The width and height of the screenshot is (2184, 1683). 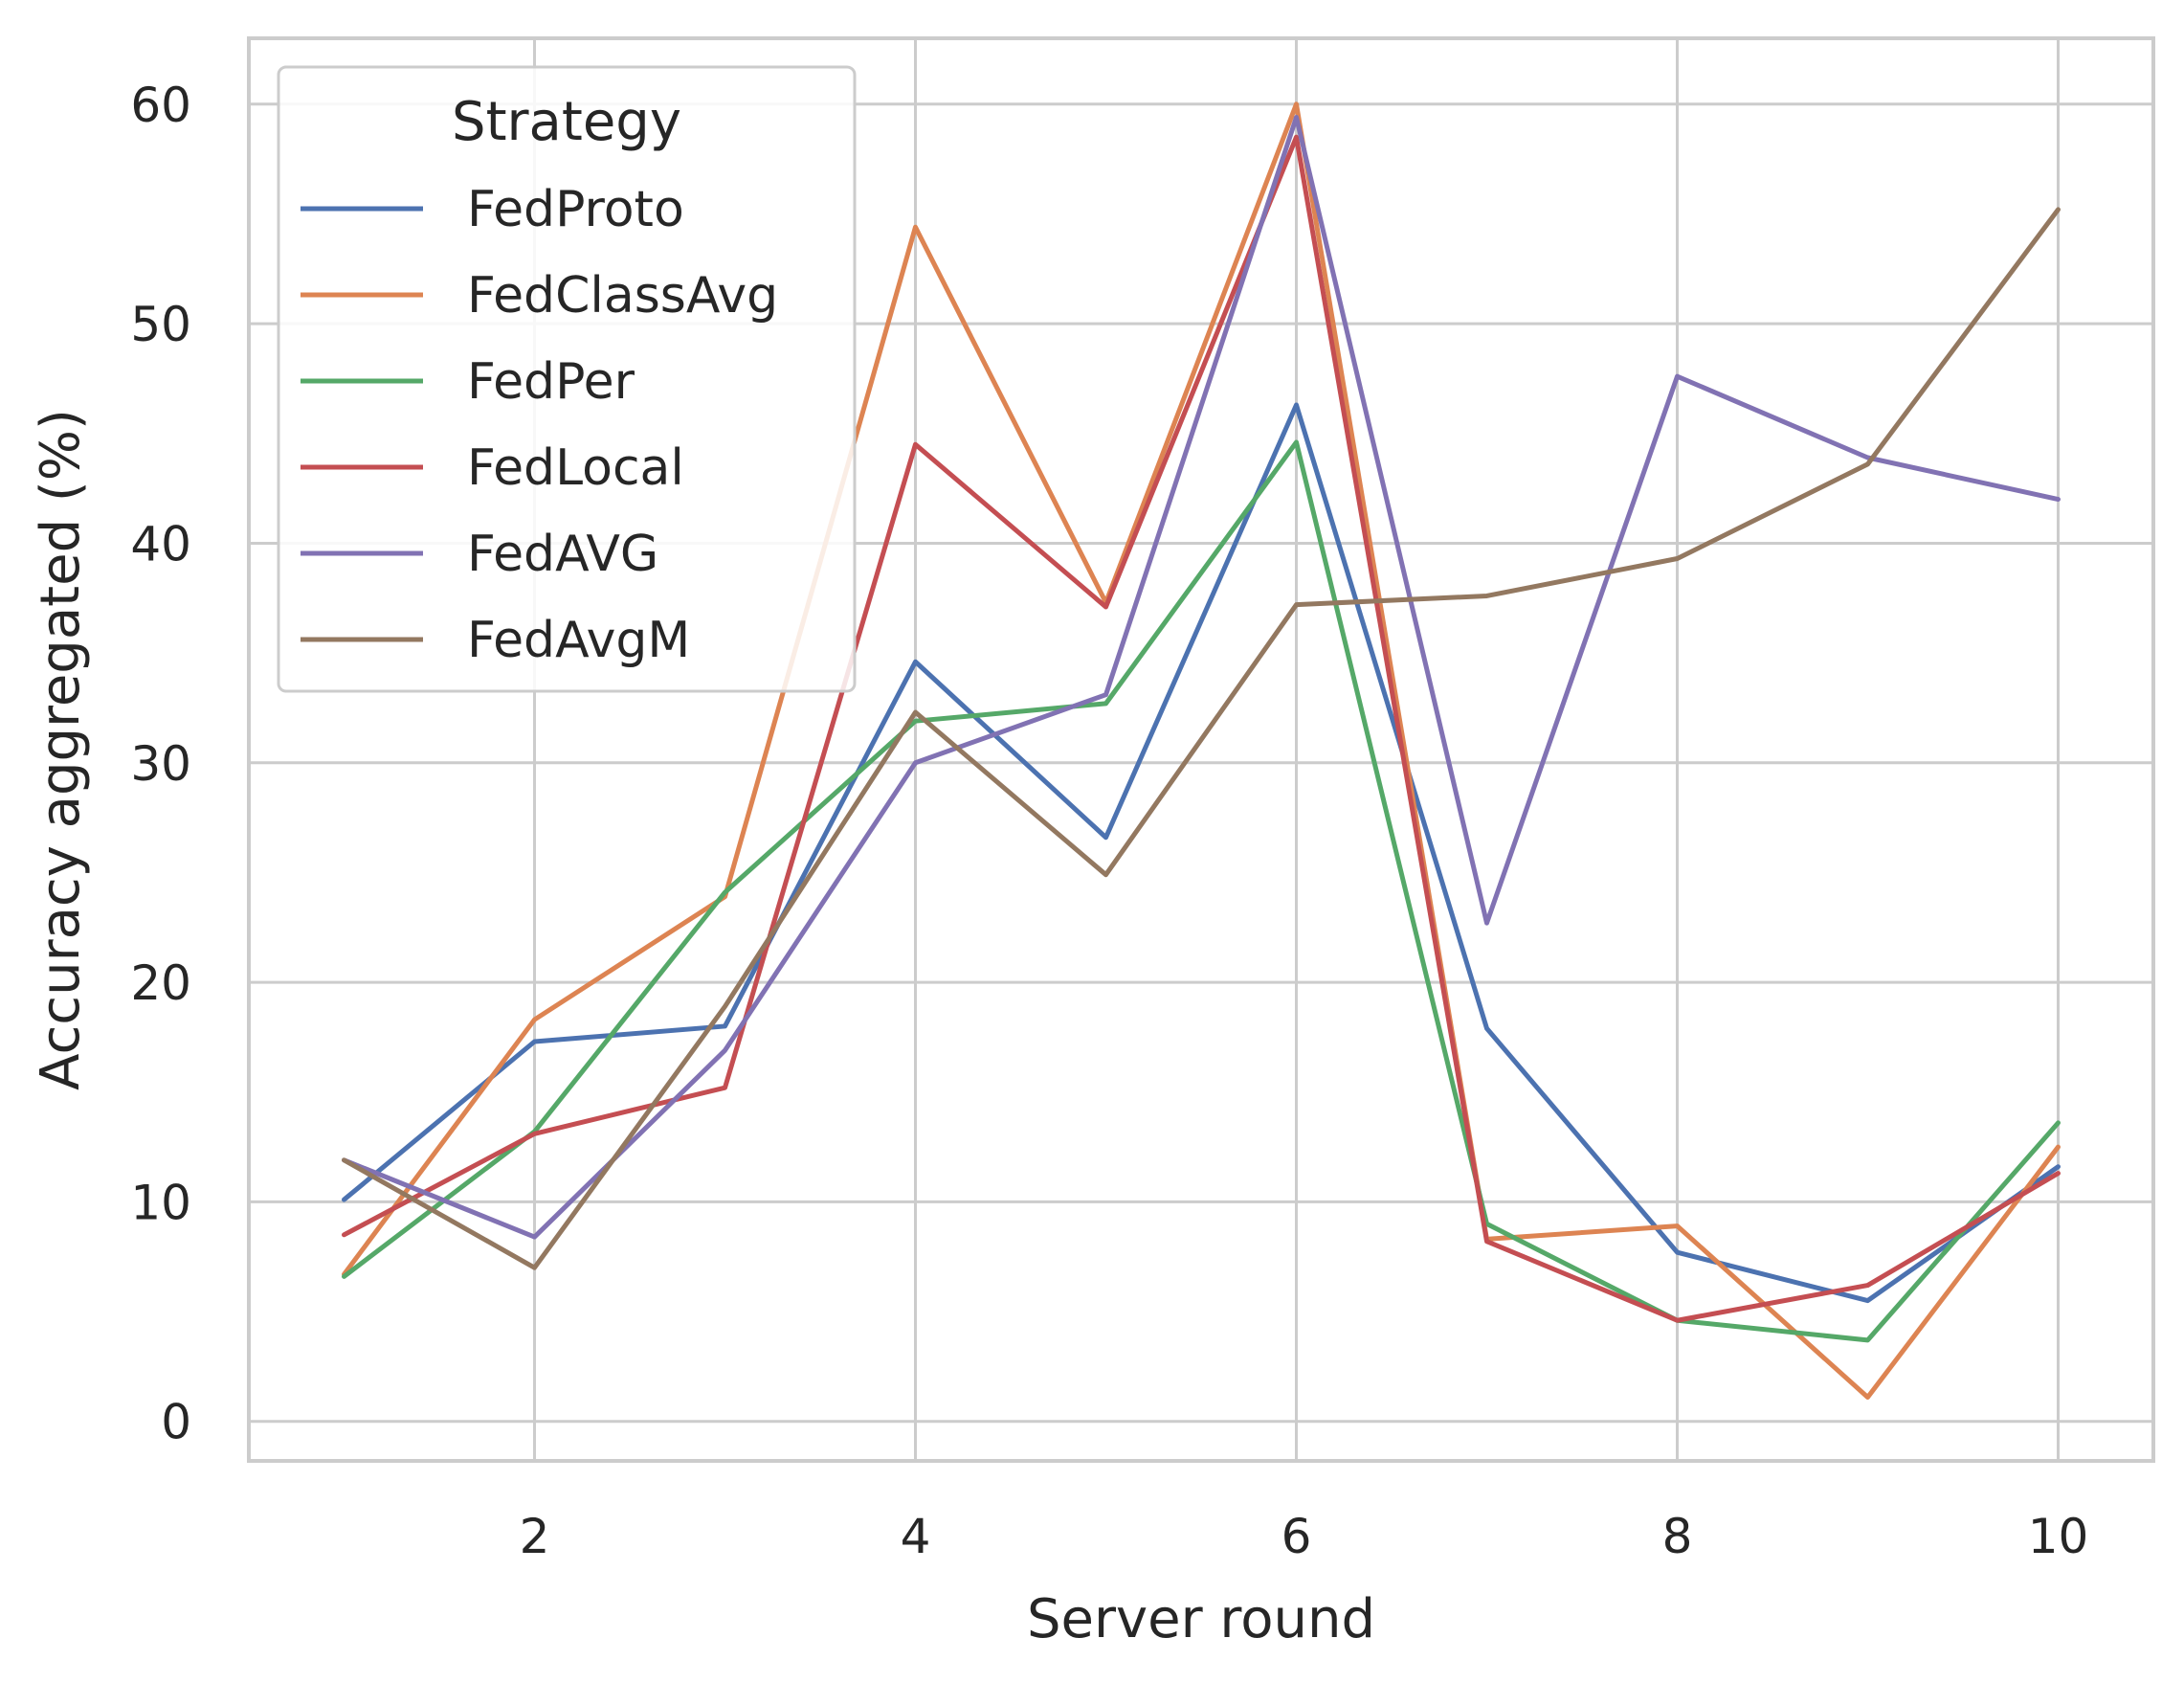 I want to click on legend-box, so click(x=567, y=379).